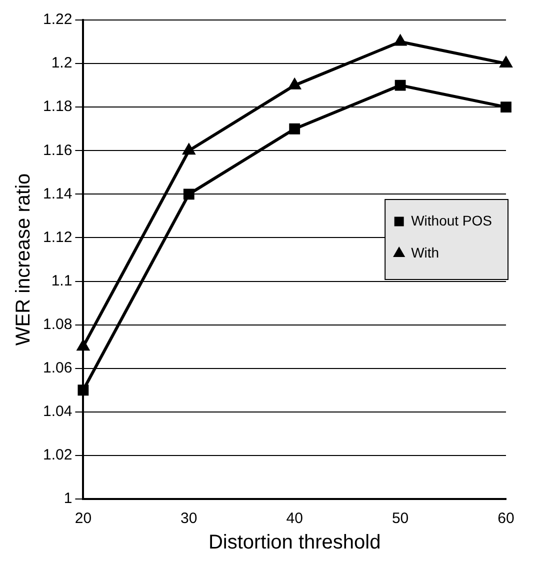 The height and width of the screenshot is (563, 534). What do you see at coordinates (83, 519) in the screenshot?
I see `x-tick-label: 20` at bounding box center [83, 519].